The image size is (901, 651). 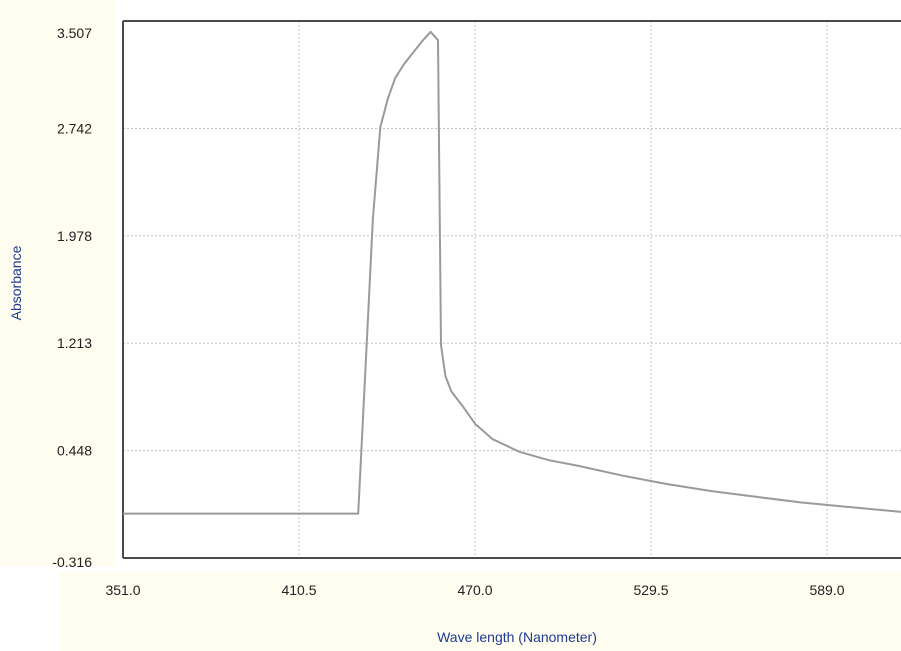 What do you see at coordinates (72, 562) in the screenshot?
I see `y-tick-label: -0.316` at bounding box center [72, 562].